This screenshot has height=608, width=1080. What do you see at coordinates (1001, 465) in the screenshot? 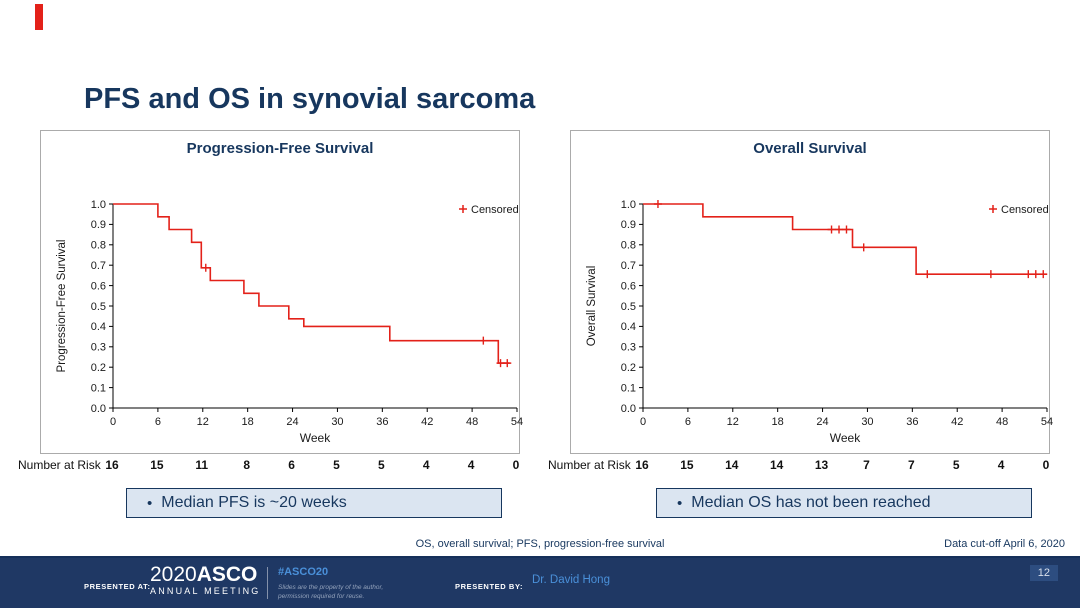
I see `risk-count-week-48: 4` at bounding box center [1001, 465].